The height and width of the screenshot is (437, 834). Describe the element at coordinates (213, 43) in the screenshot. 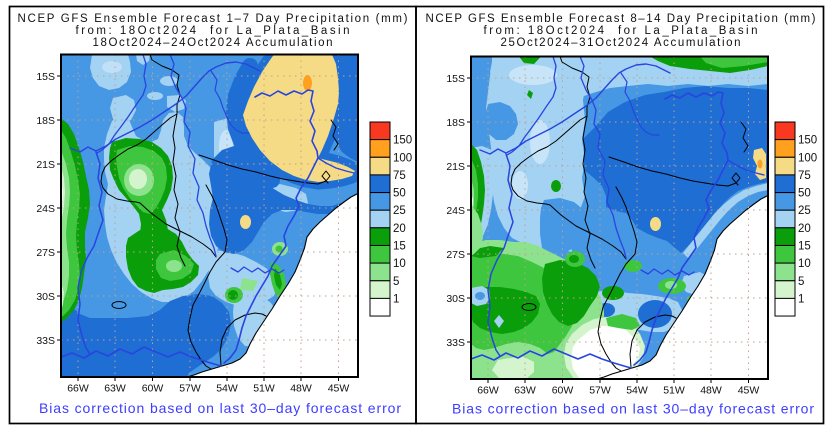

I see `svg-text:18Oct2024–24Oct2024 Accumulati: 18Oct2024–24Oct2024 Accumulation` at that location.